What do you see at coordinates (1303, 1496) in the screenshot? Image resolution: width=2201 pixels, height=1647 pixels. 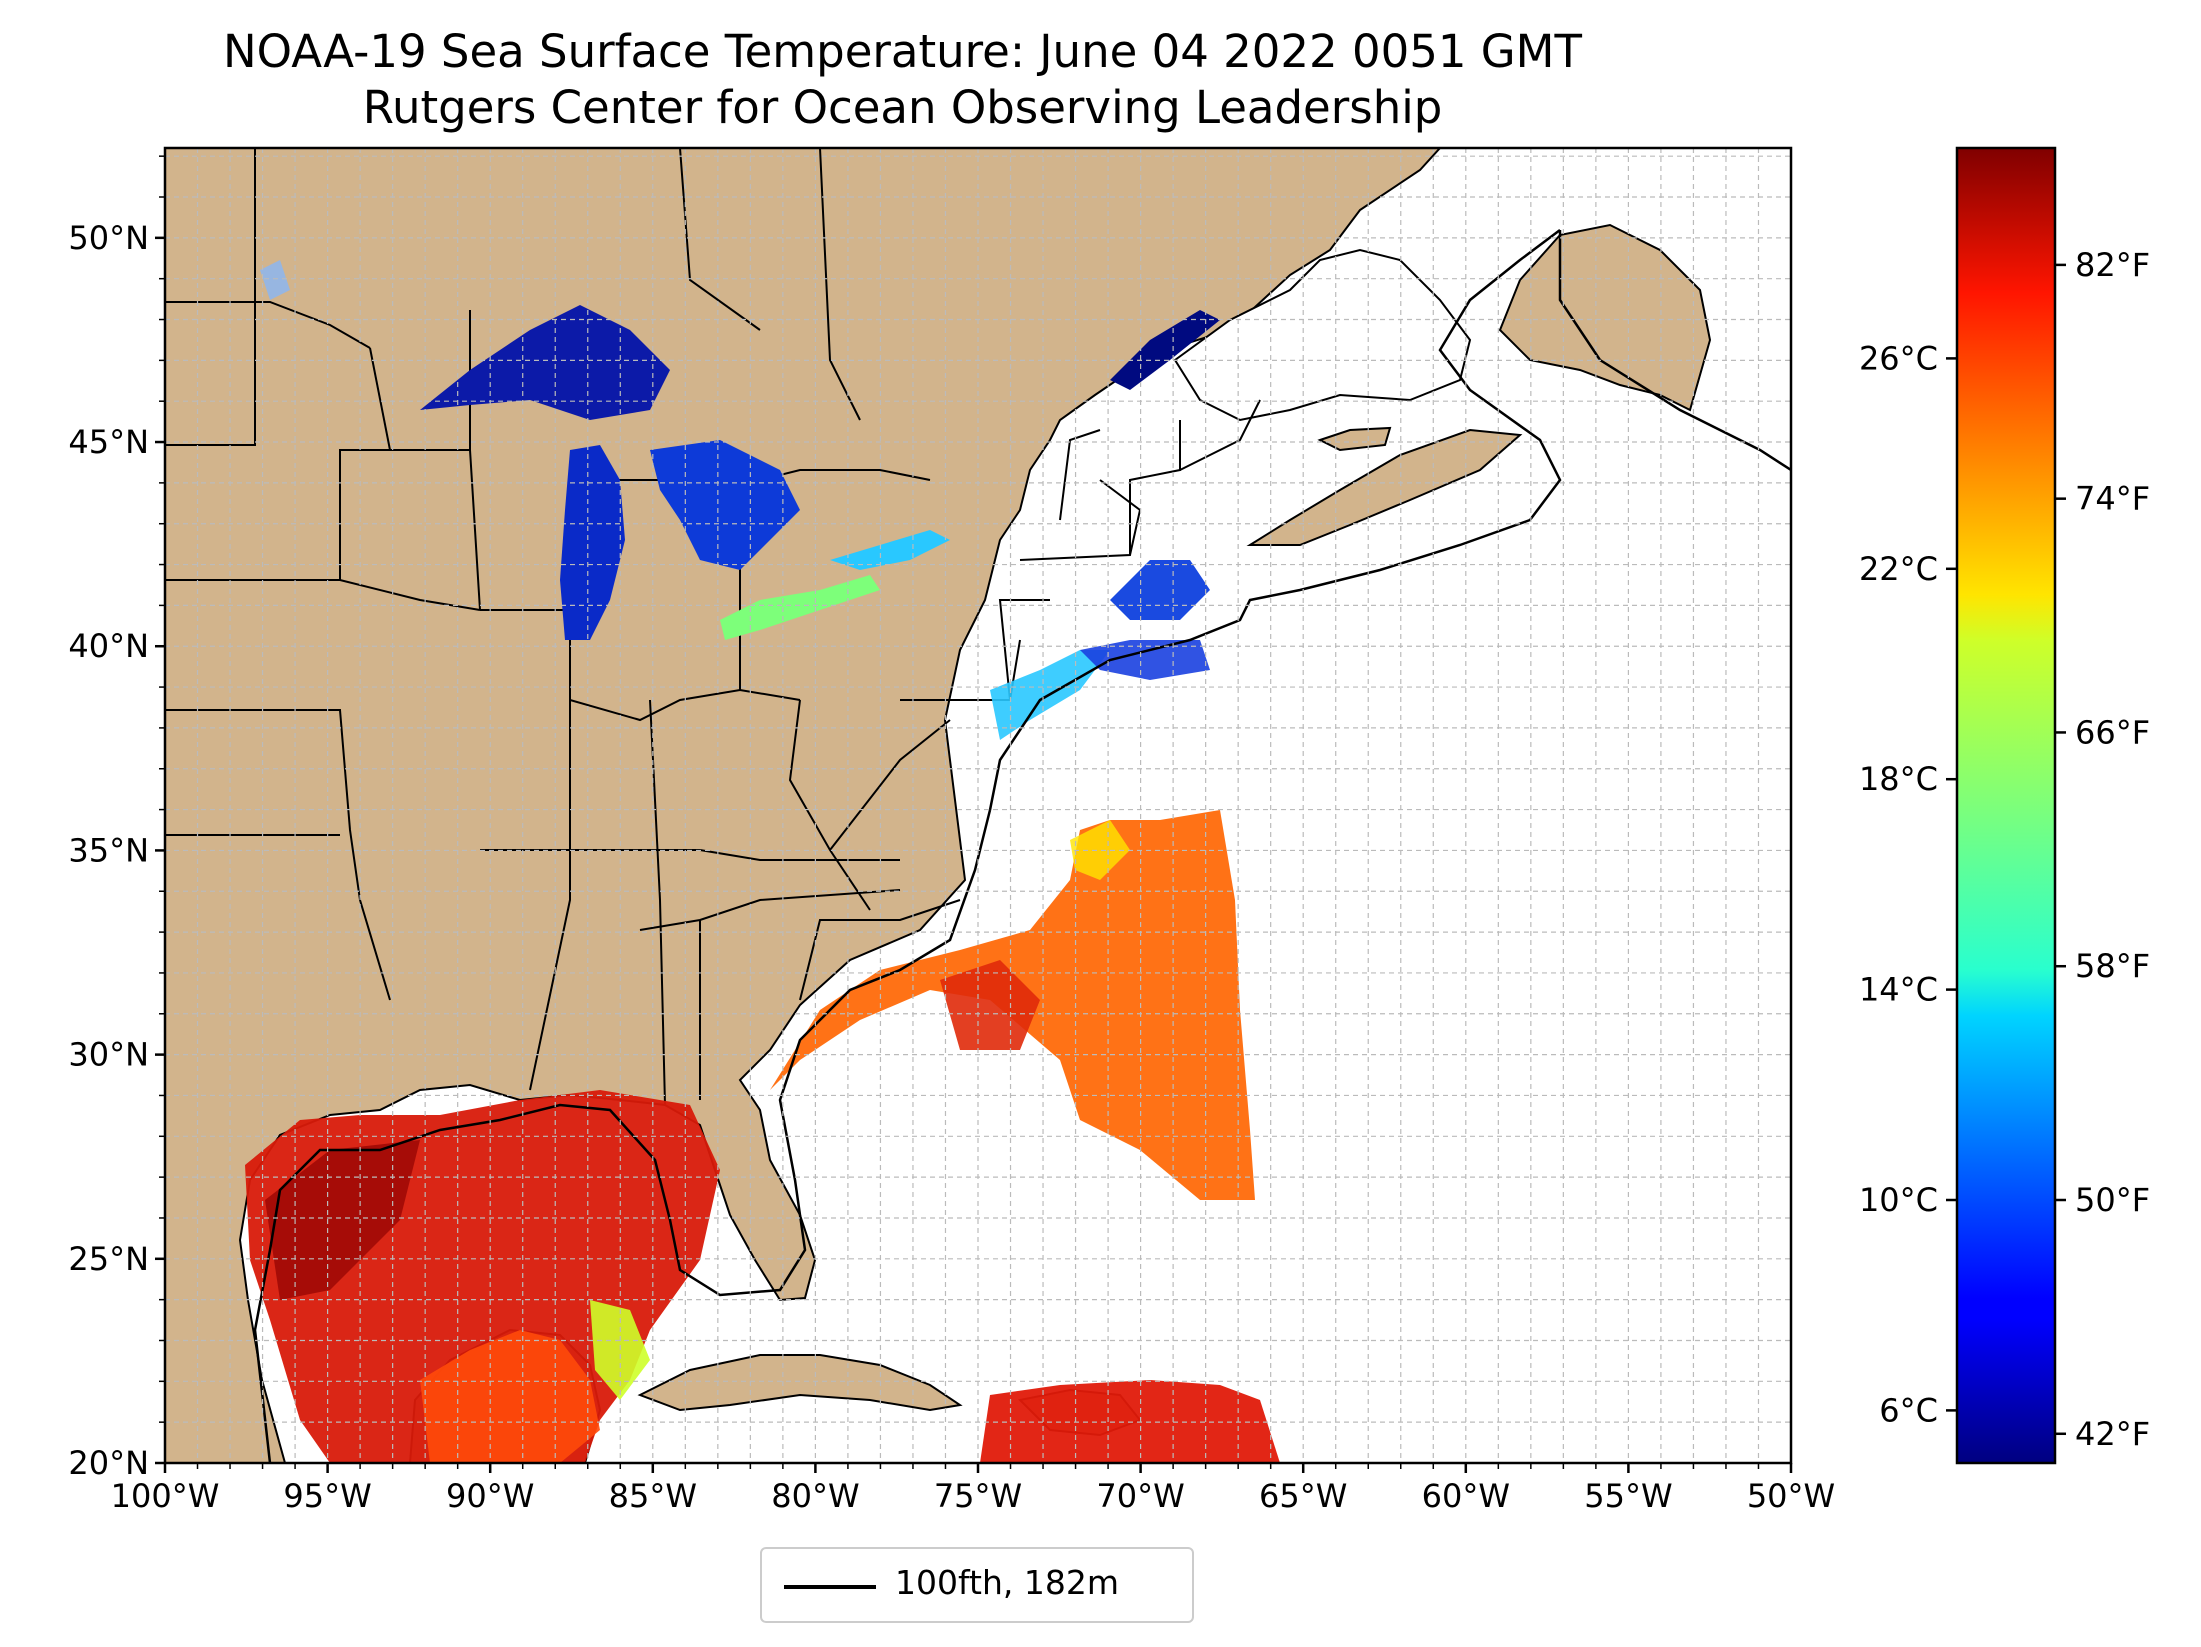 I see `lon-tick-label: 65°W` at bounding box center [1303, 1496].